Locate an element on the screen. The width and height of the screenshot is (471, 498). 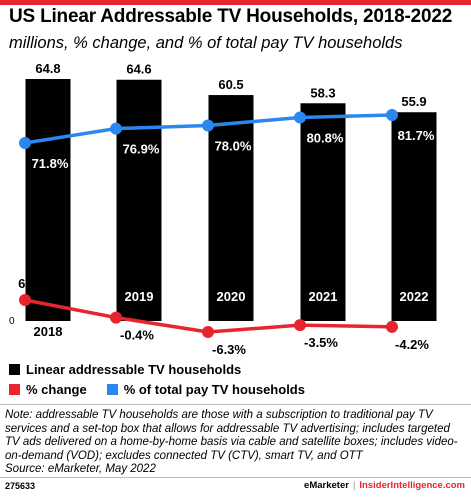
bar-value-label-2018: 64.8 is located at coordinates (47, 68).